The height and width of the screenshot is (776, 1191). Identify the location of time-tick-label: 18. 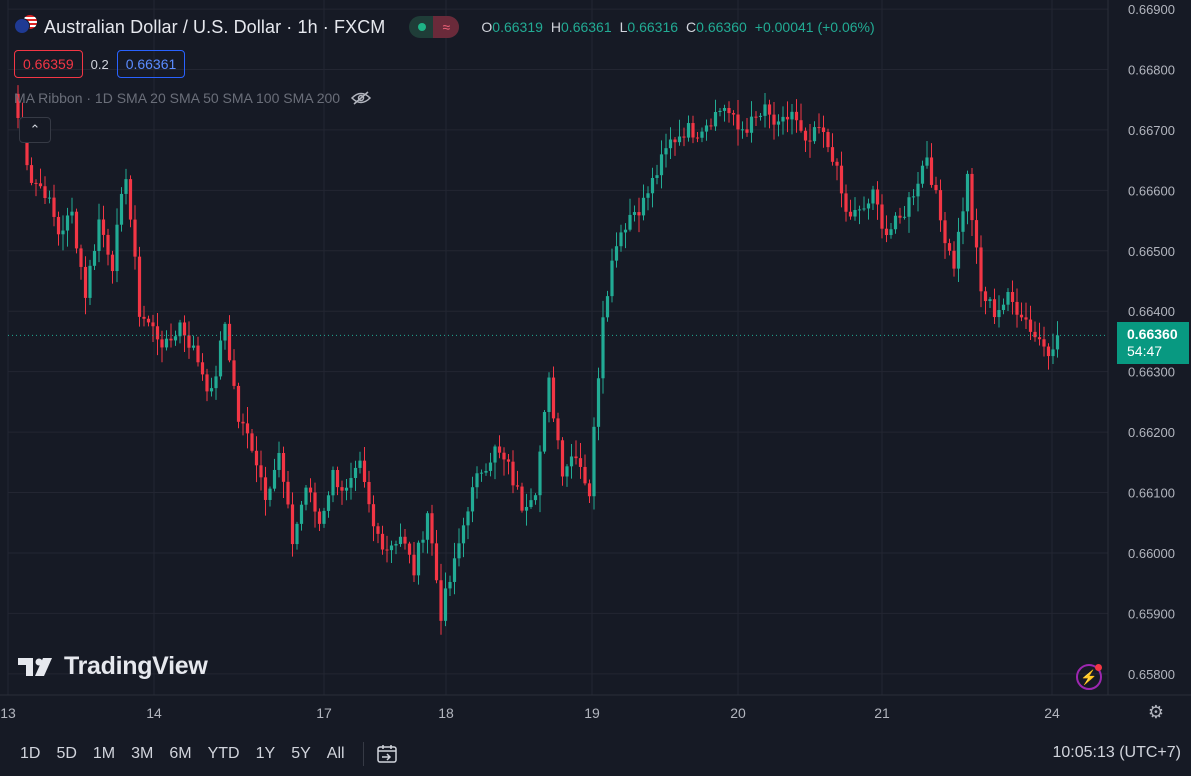
(446, 713).